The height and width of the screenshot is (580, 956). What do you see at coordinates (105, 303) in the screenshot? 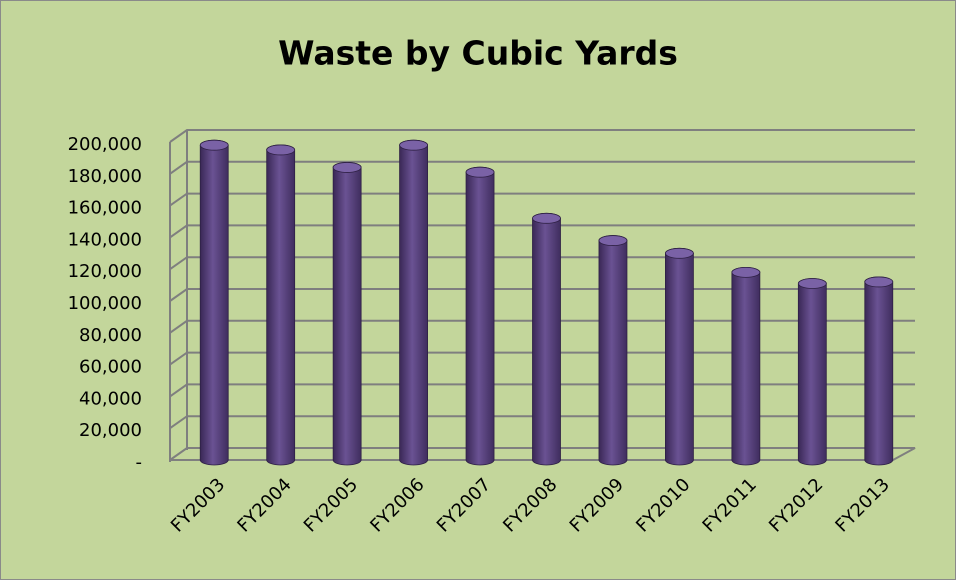
I see `y-tick-label: 100,000` at bounding box center [105, 303].